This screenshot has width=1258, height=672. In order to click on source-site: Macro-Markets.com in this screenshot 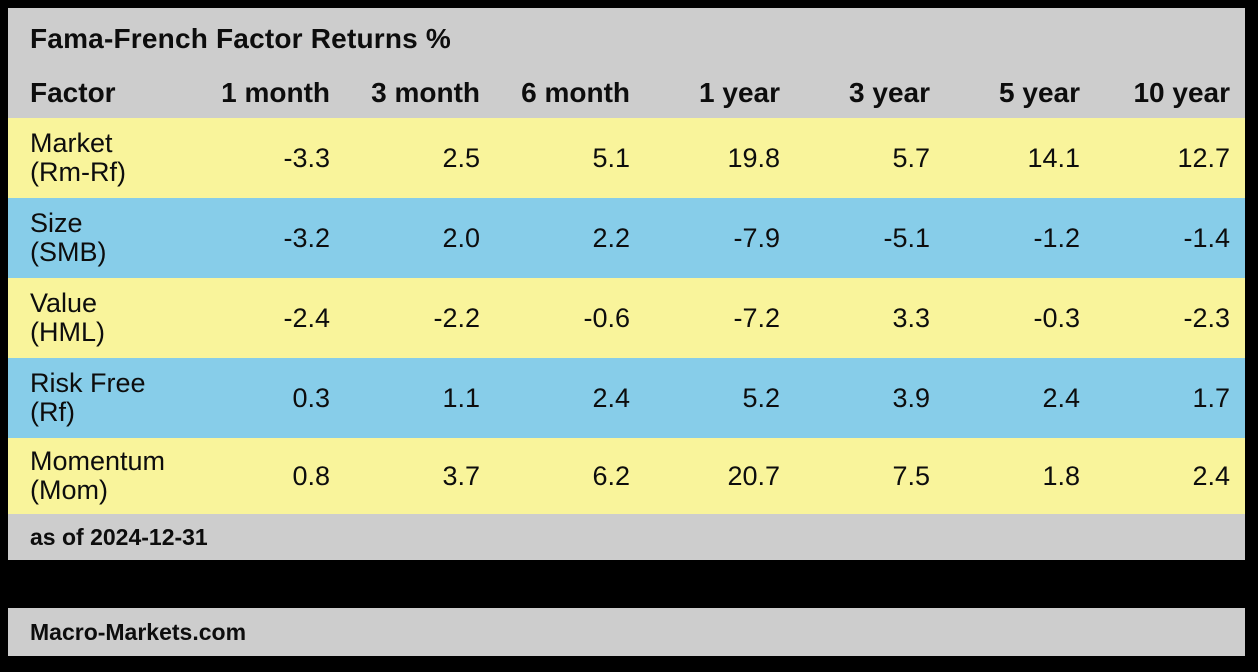, I will do `click(138, 631)`.